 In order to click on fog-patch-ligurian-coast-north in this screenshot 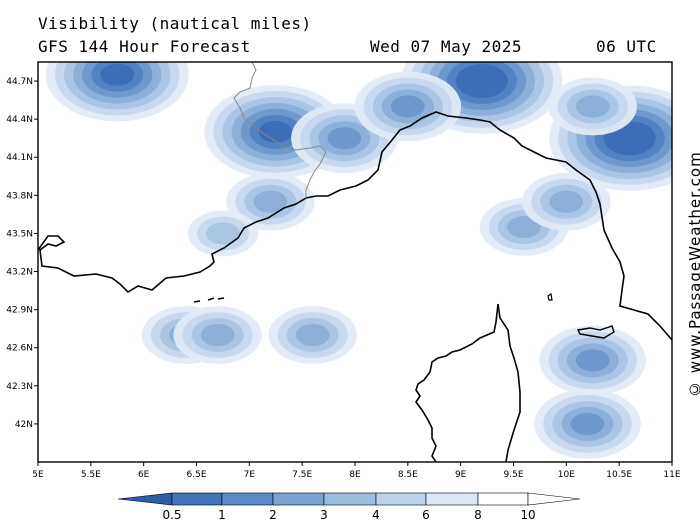, I will do `click(117, 92)`.